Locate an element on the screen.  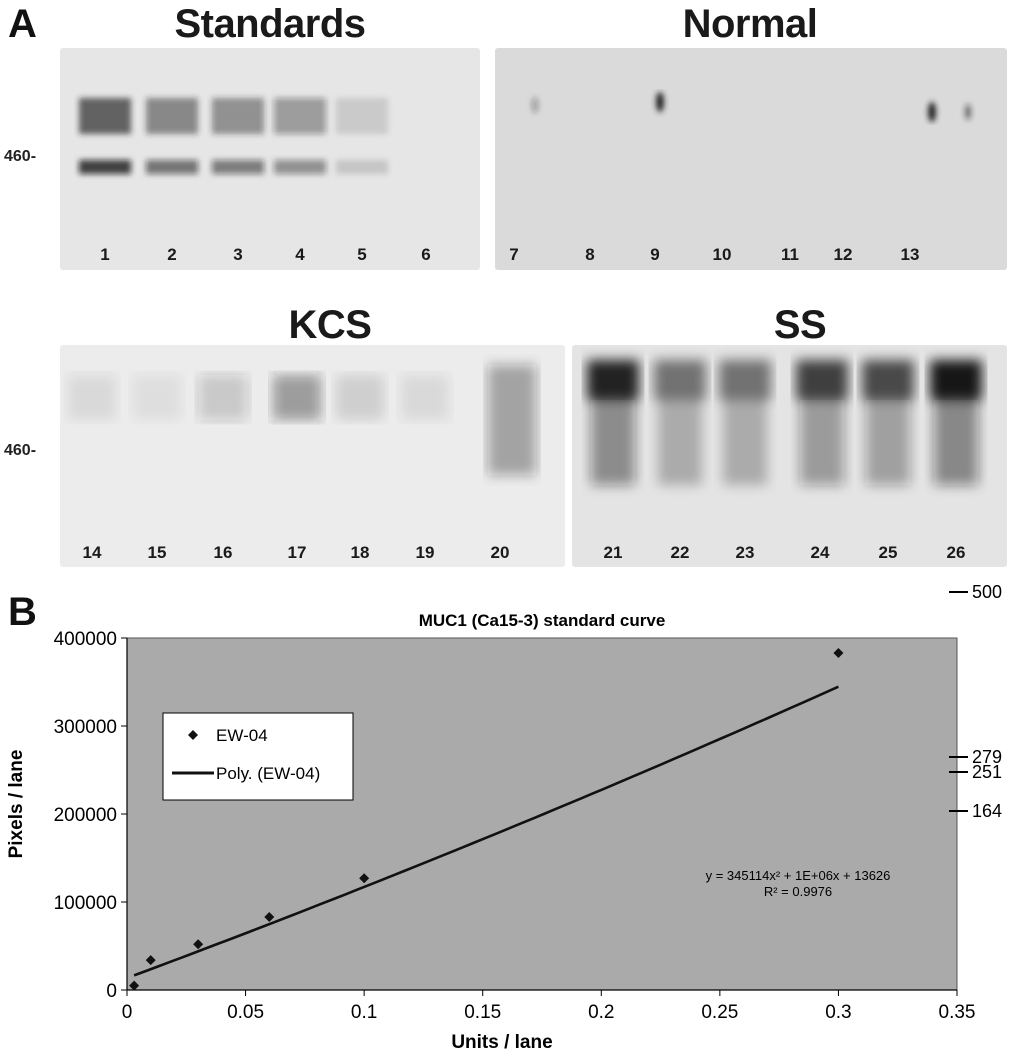
side-marker-label: 164 is located at coordinates (987, 811).